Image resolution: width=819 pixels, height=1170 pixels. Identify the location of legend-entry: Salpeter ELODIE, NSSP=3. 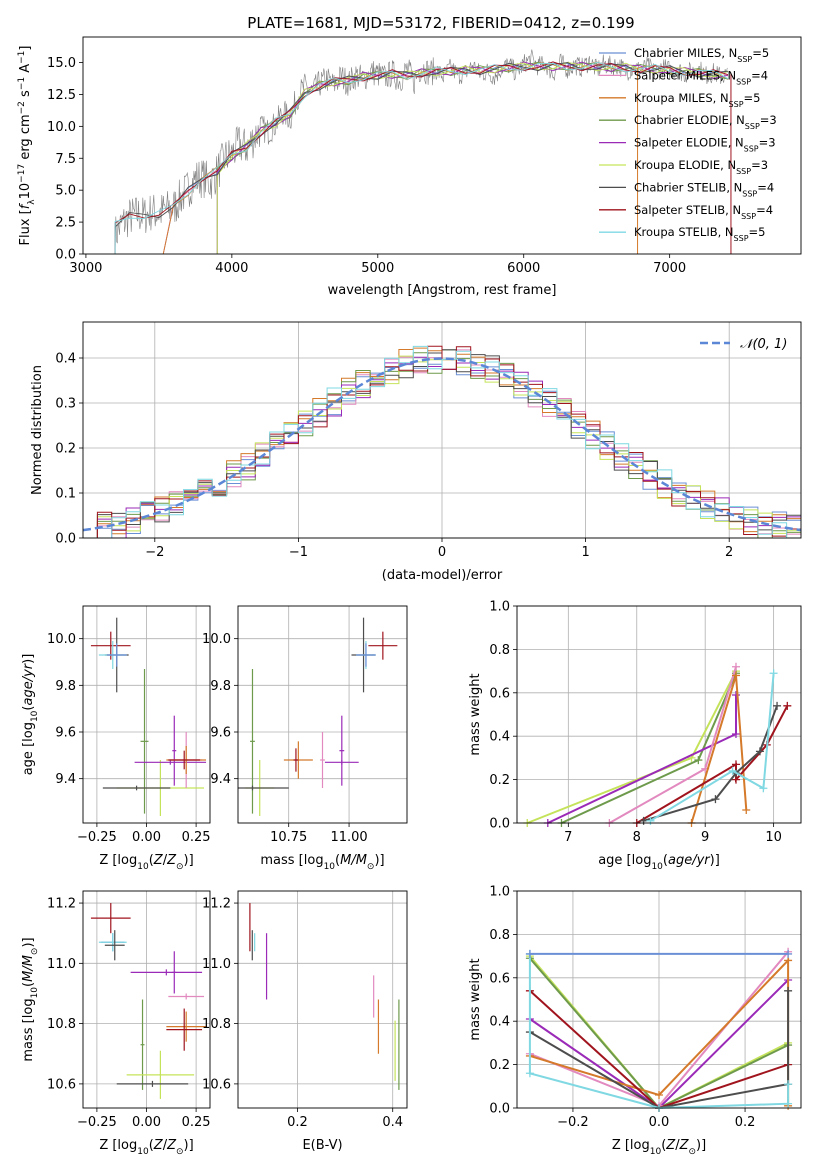
(705, 145).